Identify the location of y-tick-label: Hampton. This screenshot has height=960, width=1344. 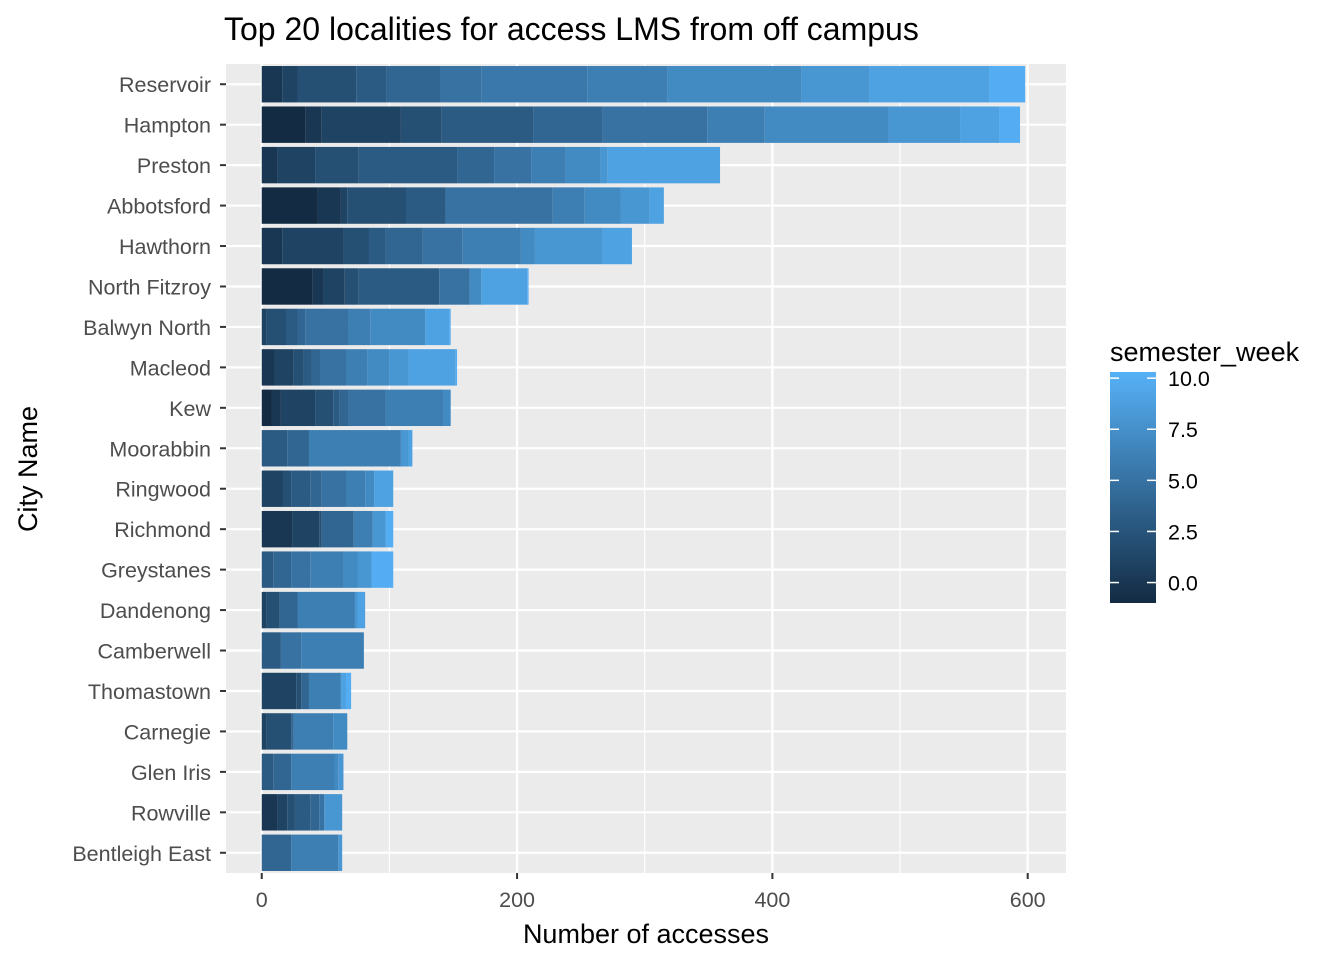
(167, 126).